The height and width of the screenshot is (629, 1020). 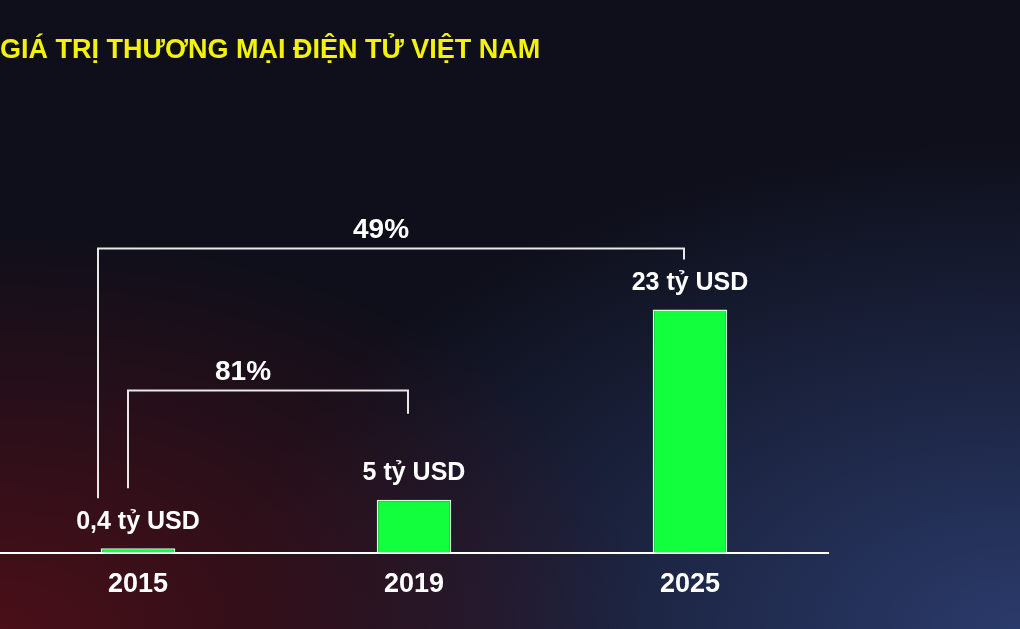 I want to click on chart-title: GIÁ TRỊ THƯƠNG MẠI ĐIỆN TỬ VIỆT NAM, so click(x=270, y=47).